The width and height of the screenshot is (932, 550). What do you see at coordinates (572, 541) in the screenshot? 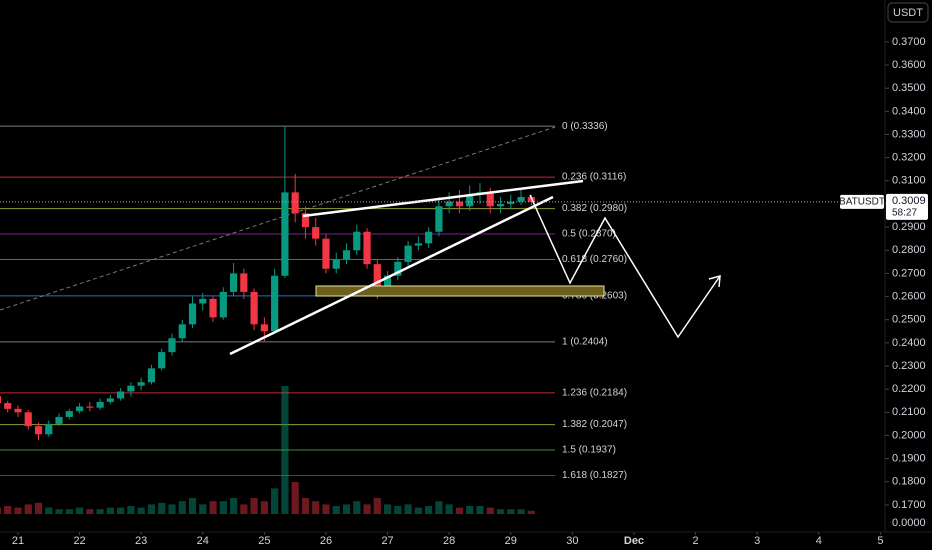
I see `x-tick-label: 30` at bounding box center [572, 541].